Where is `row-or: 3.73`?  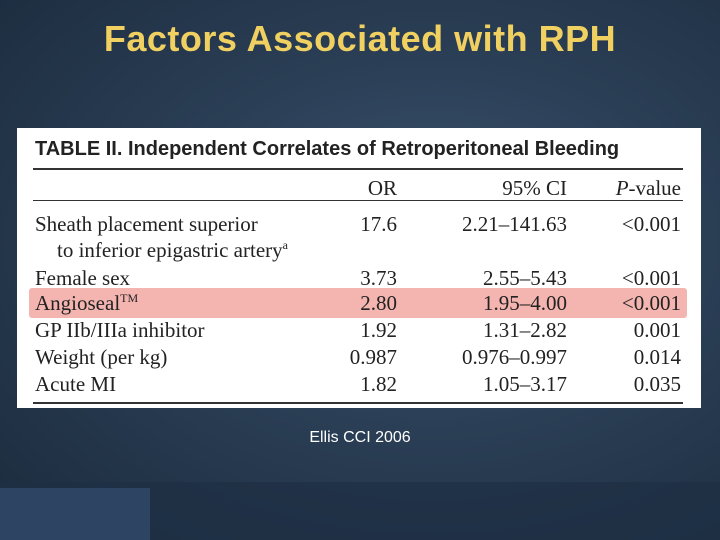 row-or: 3.73 is located at coordinates (378, 278).